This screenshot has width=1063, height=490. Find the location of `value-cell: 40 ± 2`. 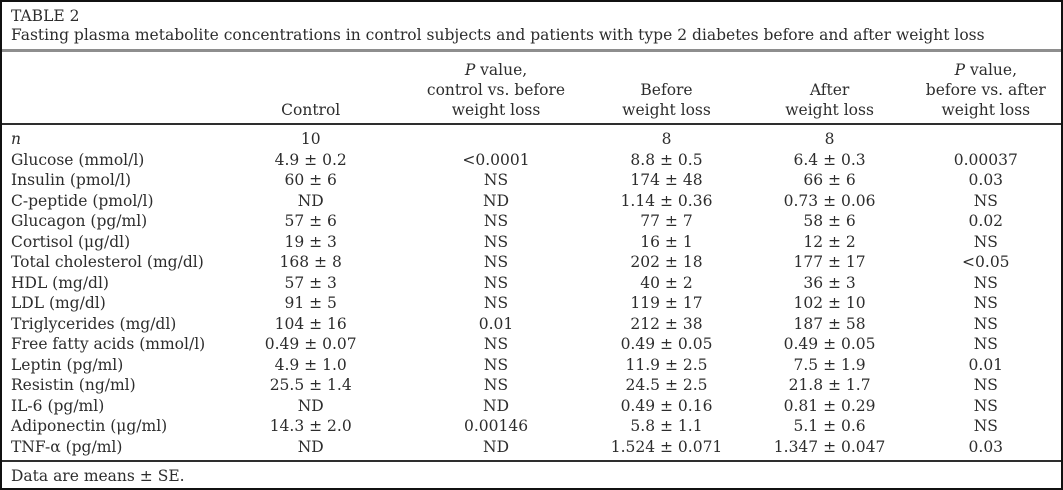

value-cell: 40 ± 2 is located at coordinates (666, 282).